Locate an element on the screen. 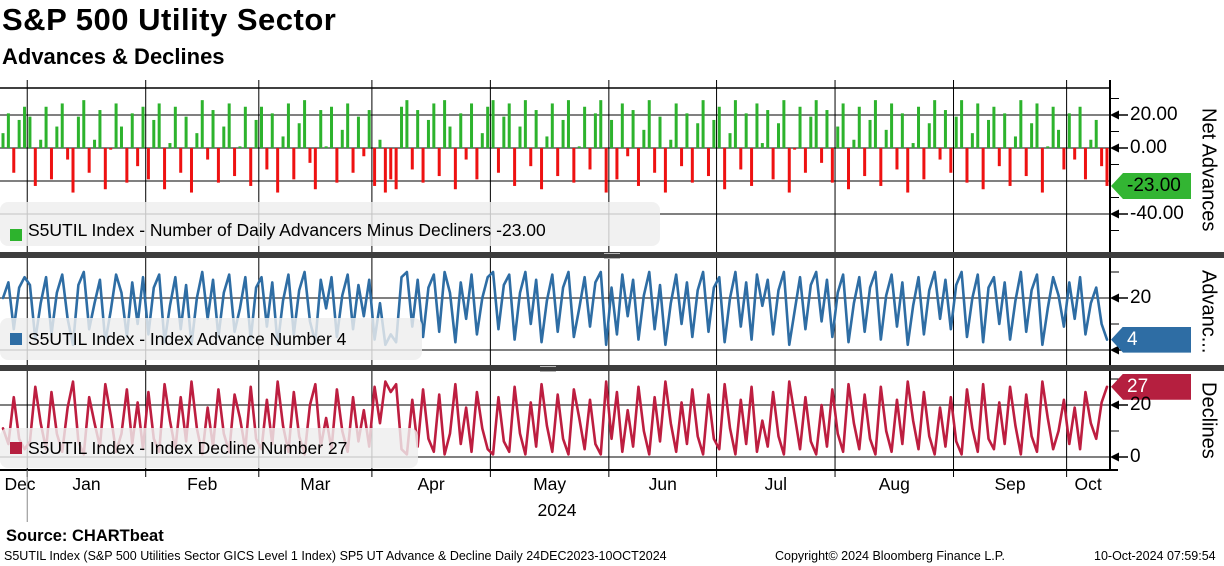 This screenshot has width=1224, height=566. last-value-tag-declines: 27 is located at coordinates (1151, 386).